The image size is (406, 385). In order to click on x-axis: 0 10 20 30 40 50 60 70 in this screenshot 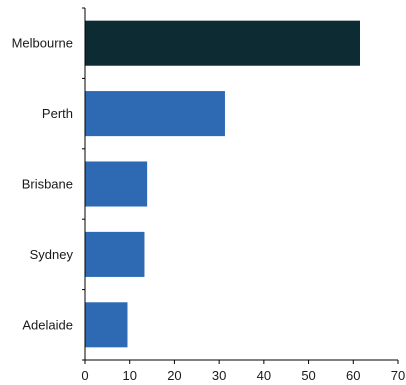, I will do `click(243, 371)`.